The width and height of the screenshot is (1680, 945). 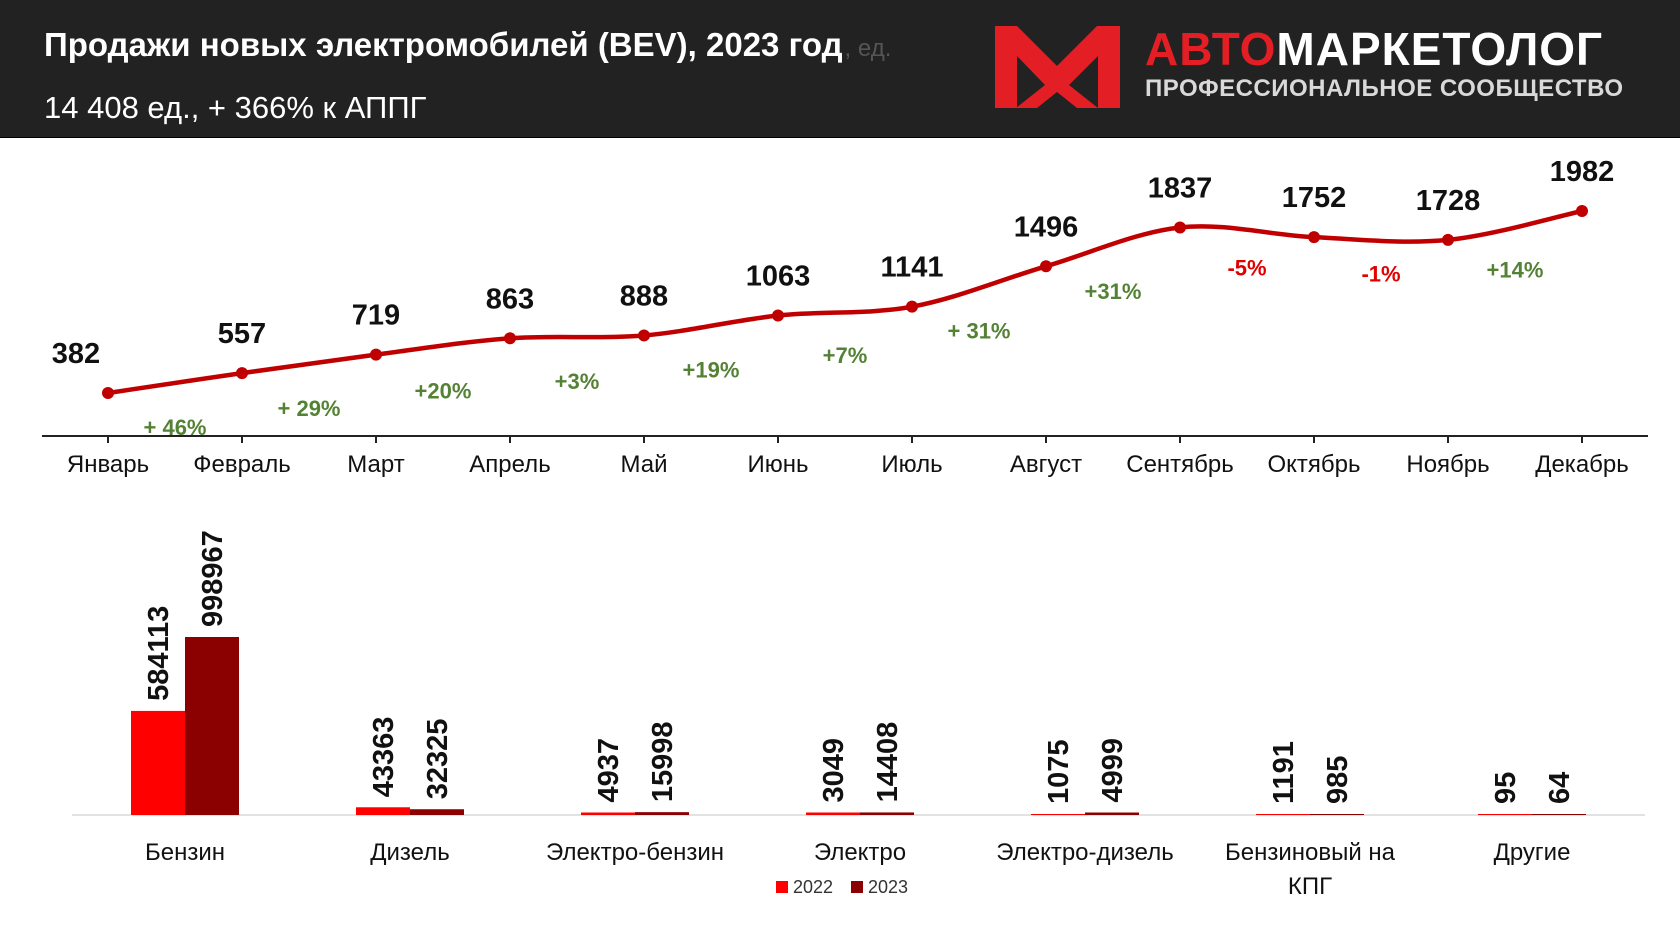 I want to click on line-value-label: 888, so click(x=644, y=296).